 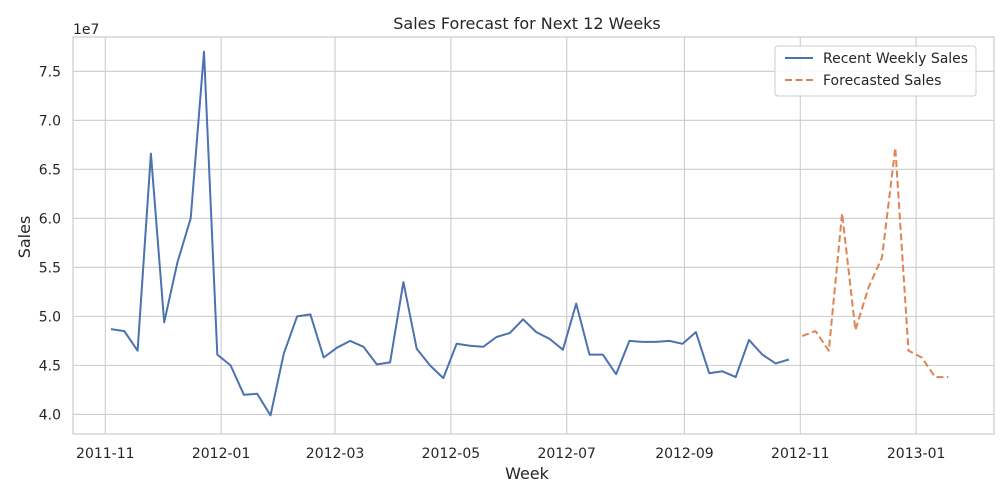 What do you see at coordinates (895, 59) in the screenshot?
I see `legend-label-recent-weekly-sales: Recent Weekly Sales` at bounding box center [895, 59].